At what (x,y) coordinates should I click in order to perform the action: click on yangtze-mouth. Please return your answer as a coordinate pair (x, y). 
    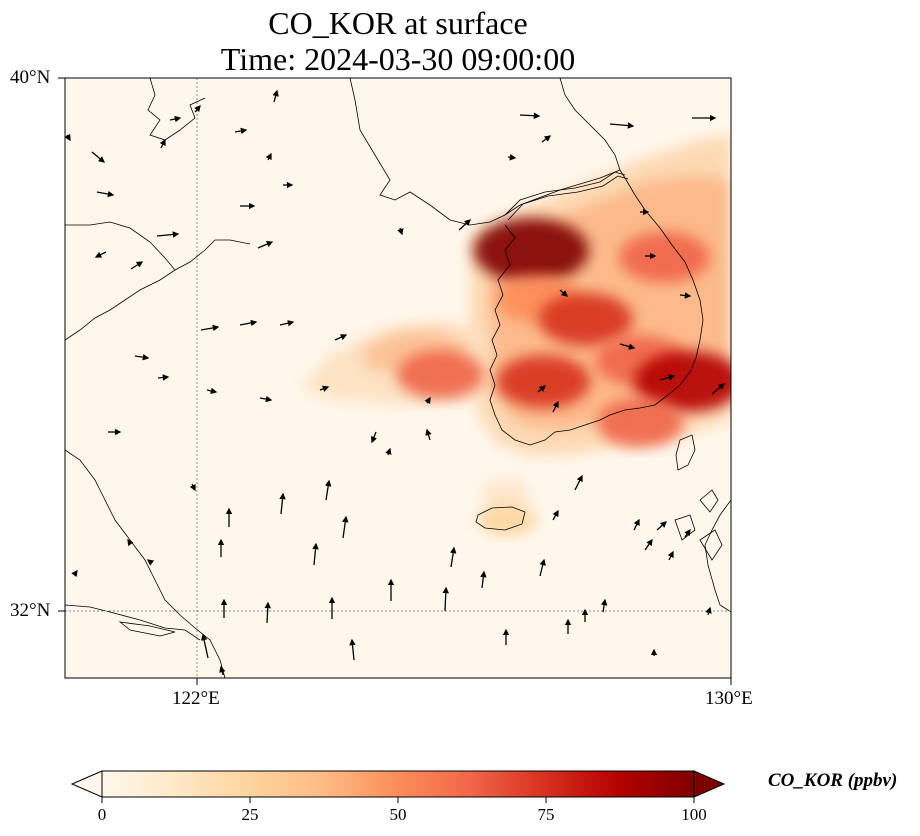
    Looking at the image, I should click on (133, 622).